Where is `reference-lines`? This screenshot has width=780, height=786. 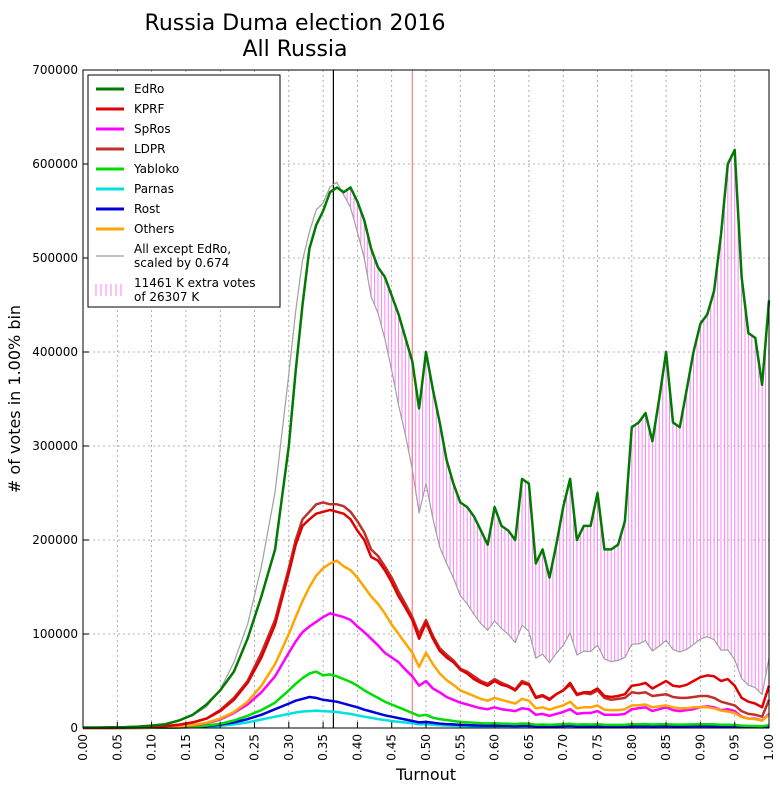 reference-lines is located at coordinates (372, 399).